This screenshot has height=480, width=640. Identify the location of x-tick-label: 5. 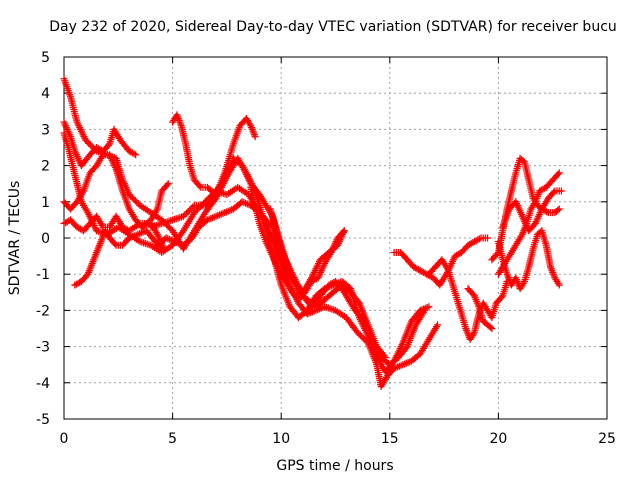
(172, 439).